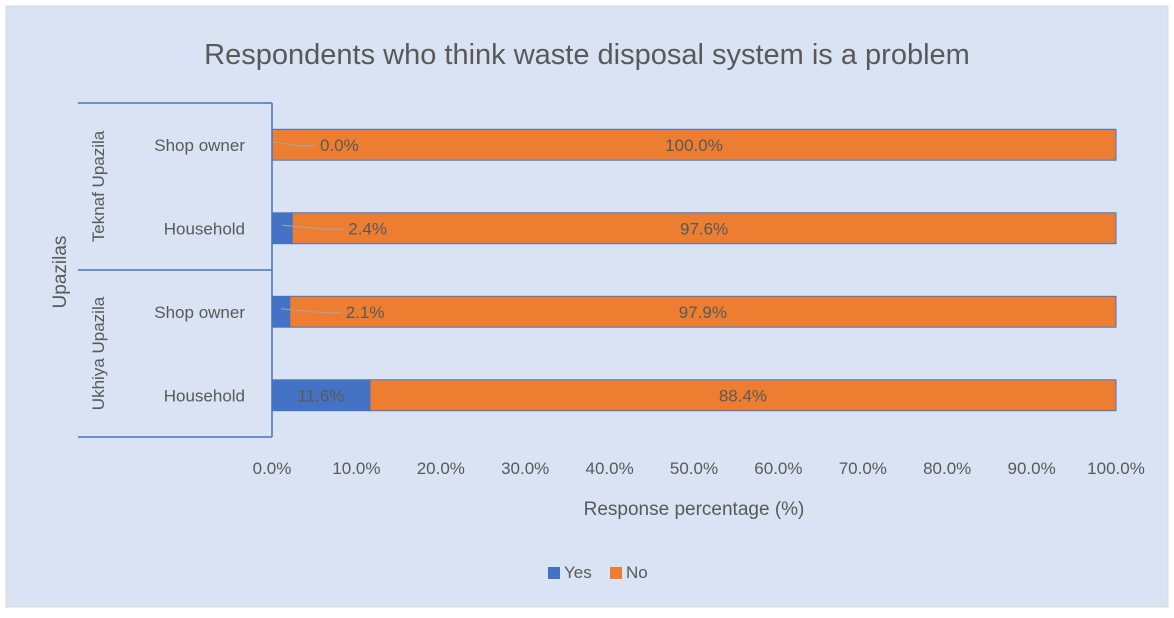 The height and width of the screenshot is (618, 1174). I want to click on x-tick-label-9: 90.0%, so click(1031, 468).